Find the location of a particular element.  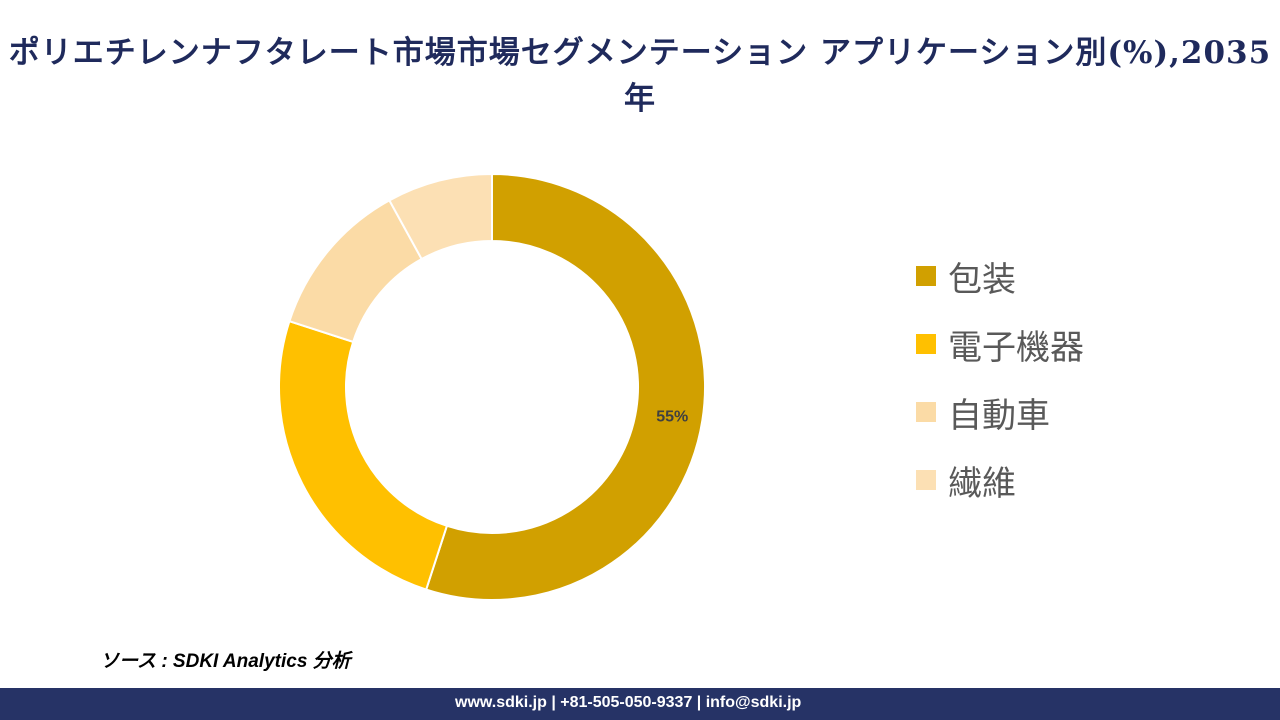

source-note: ソース : SDKI Analytics 分析 is located at coordinates (225, 661).